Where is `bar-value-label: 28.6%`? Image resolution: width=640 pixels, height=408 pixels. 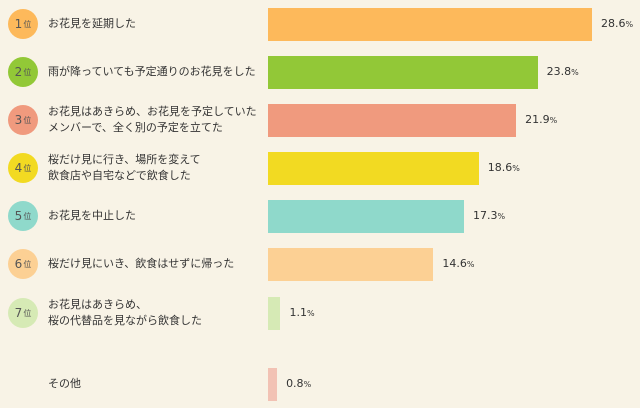 bar-value-label: 28.6% is located at coordinates (617, 23).